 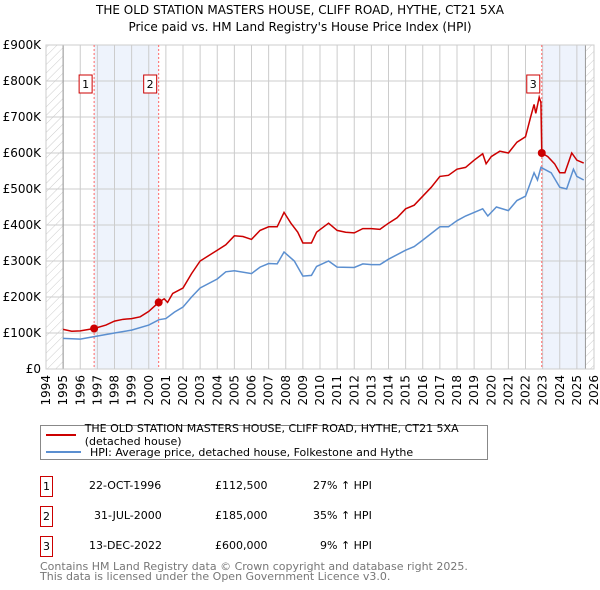 What do you see at coordinates (183, 390) in the screenshot?
I see `x-tick-label: 2002` at bounding box center [183, 390].